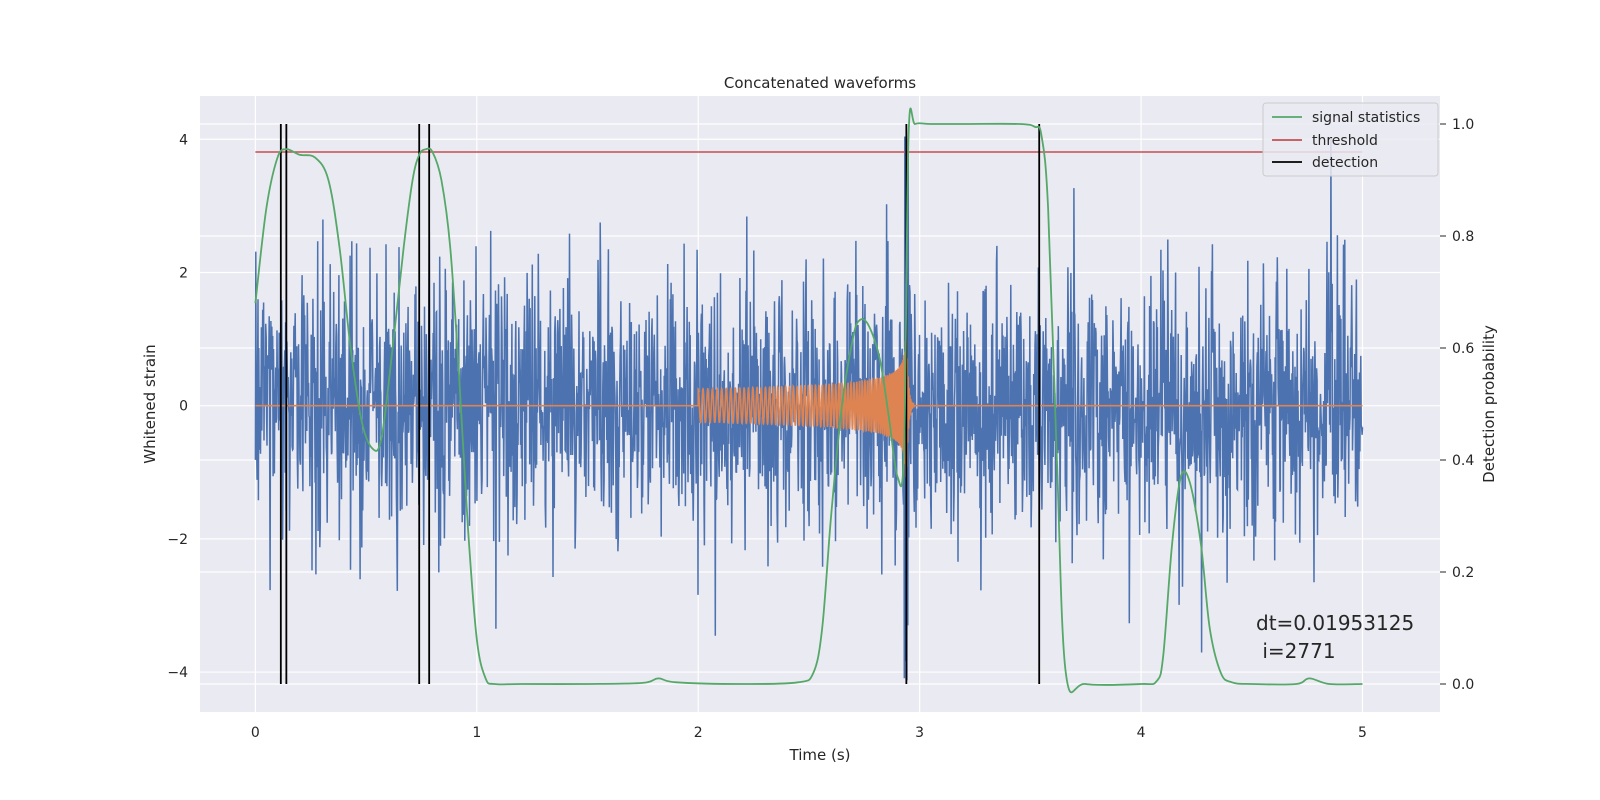 The width and height of the screenshot is (1600, 800). What do you see at coordinates (255, 733) in the screenshot?
I see `x-tick-label: 0` at bounding box center [255, 733].